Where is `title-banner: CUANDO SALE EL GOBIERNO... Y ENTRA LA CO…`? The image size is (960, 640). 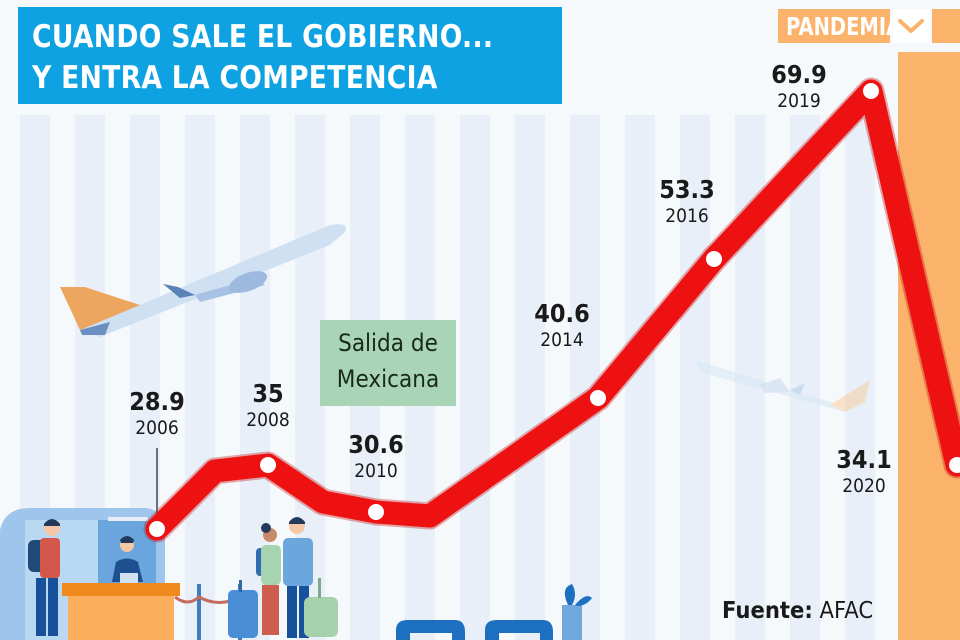 title-banner: CUANDO SALE EL GOBIERNO... Y ENTRA LA CO… is located at coordinates (290, 55).